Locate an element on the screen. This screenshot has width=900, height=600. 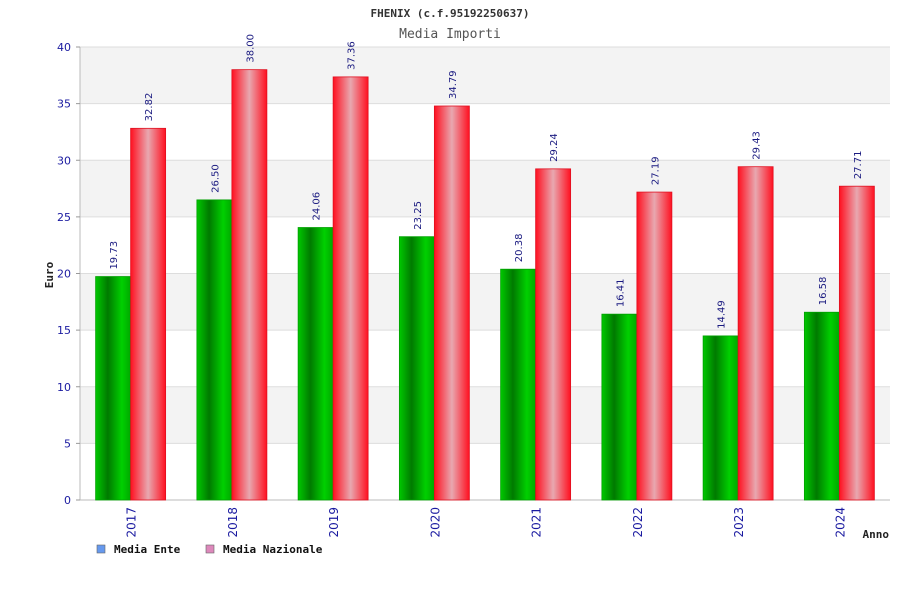
data-label: 34.79 is located at coordinates (453, 84).